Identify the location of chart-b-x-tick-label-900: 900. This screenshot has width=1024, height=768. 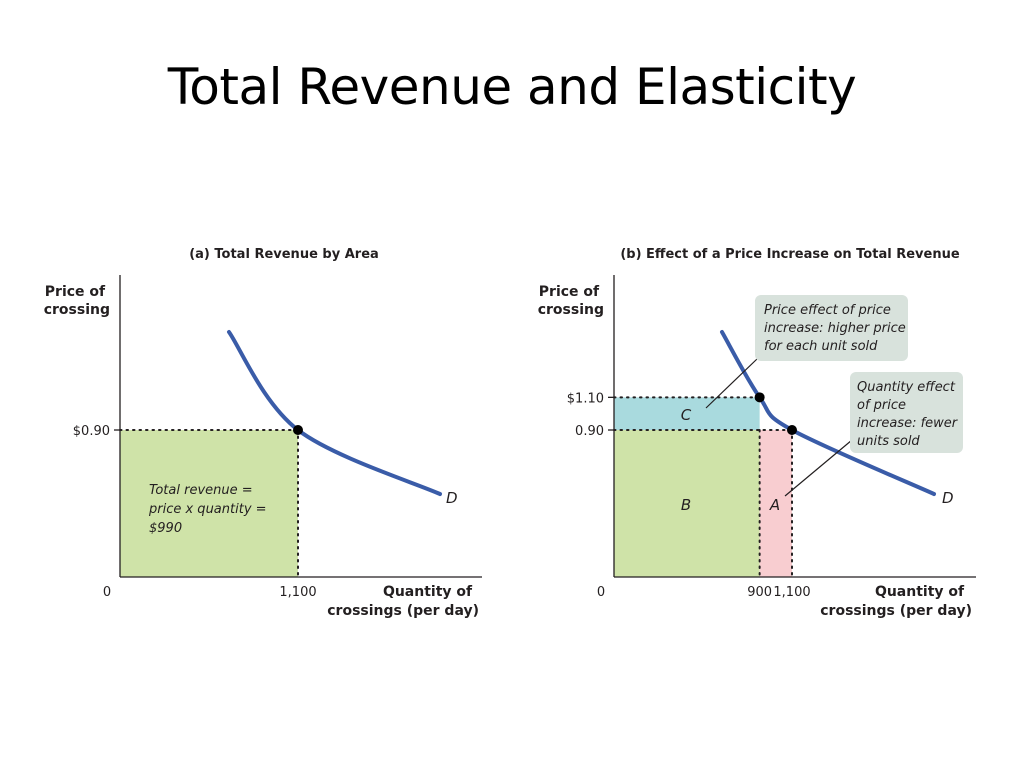
(759, 592).